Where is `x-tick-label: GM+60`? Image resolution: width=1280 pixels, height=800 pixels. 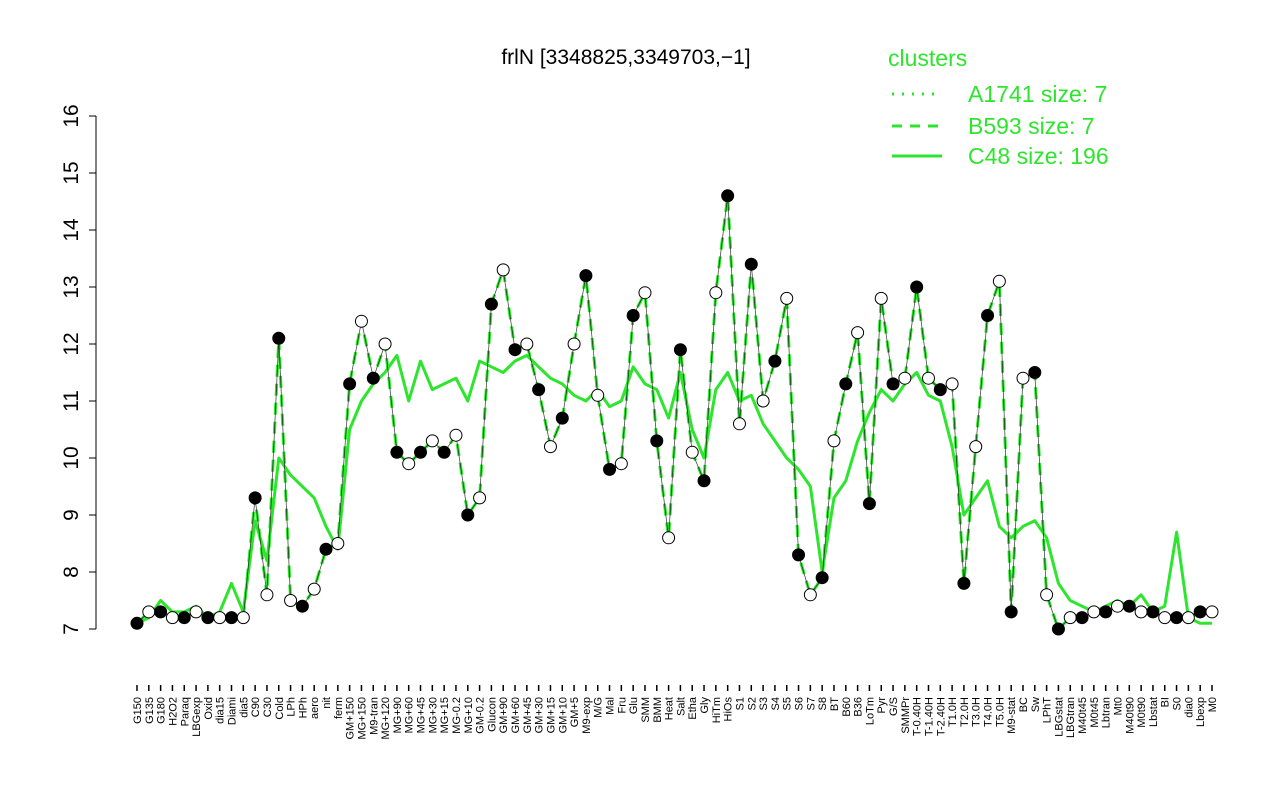 x-tick-label: GM+60 is located at coordinates (516, 715).